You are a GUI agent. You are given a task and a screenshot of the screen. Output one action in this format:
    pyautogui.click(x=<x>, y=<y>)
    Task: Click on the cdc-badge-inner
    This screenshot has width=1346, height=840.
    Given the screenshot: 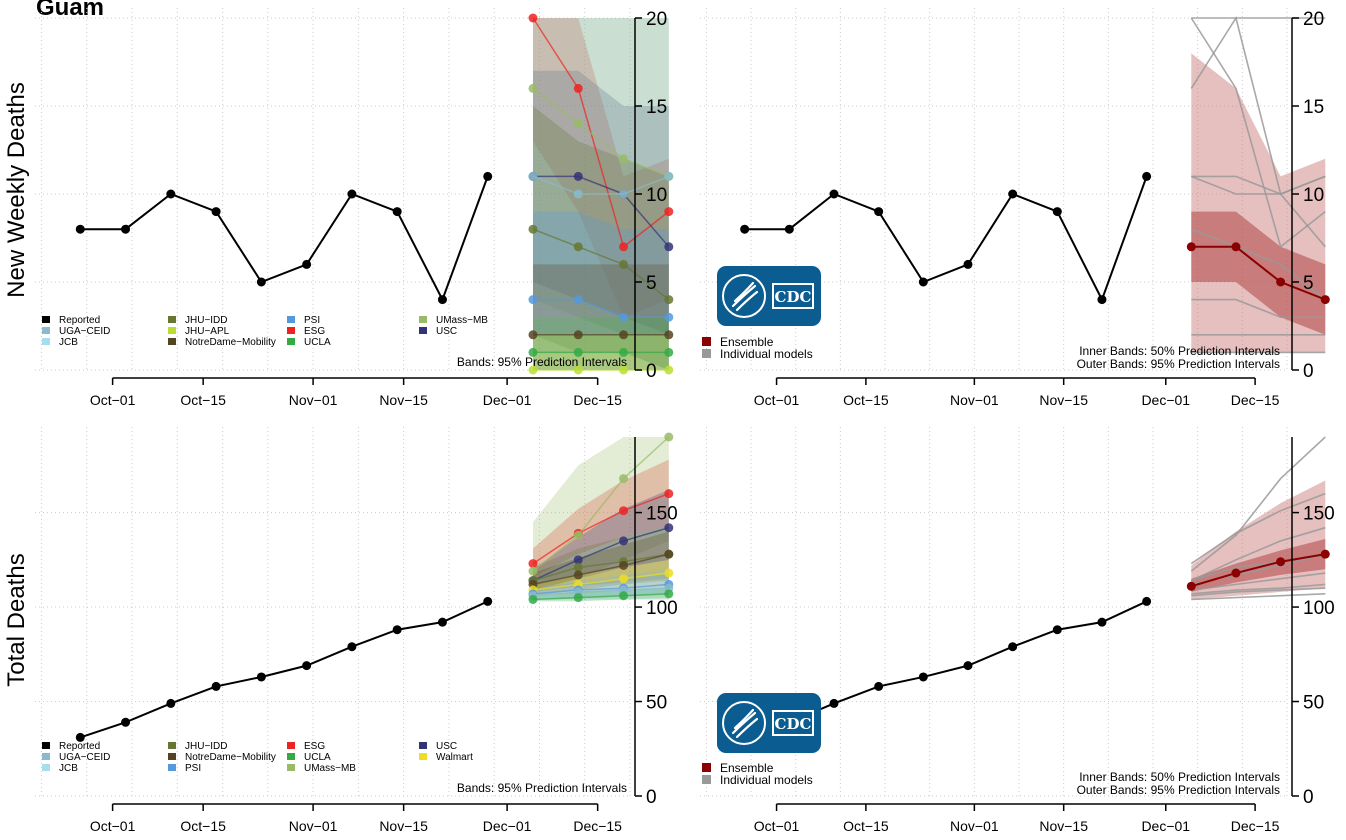 What is the action you would take?
    pyautogui.click(x=793, y=723)
    